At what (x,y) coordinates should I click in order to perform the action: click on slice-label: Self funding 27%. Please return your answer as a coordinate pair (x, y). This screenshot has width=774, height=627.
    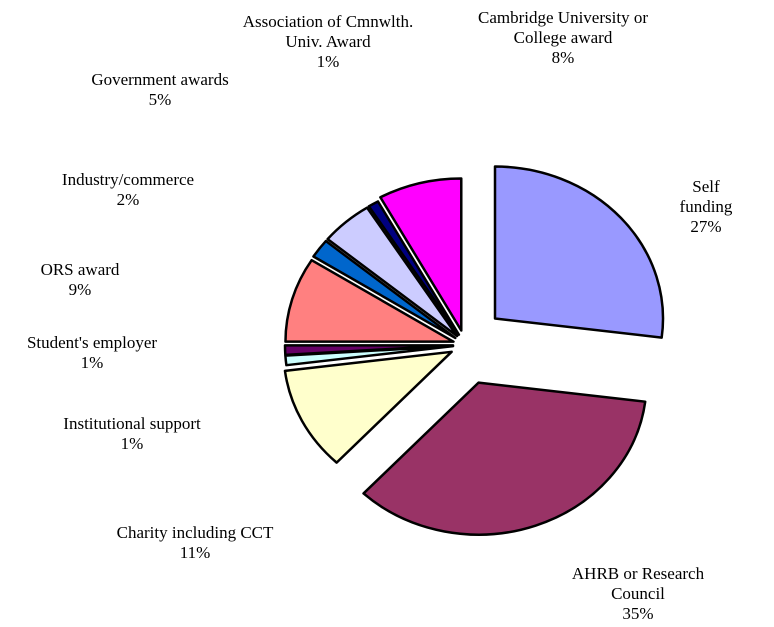
    Looking at the image, I should click on (706, 207).